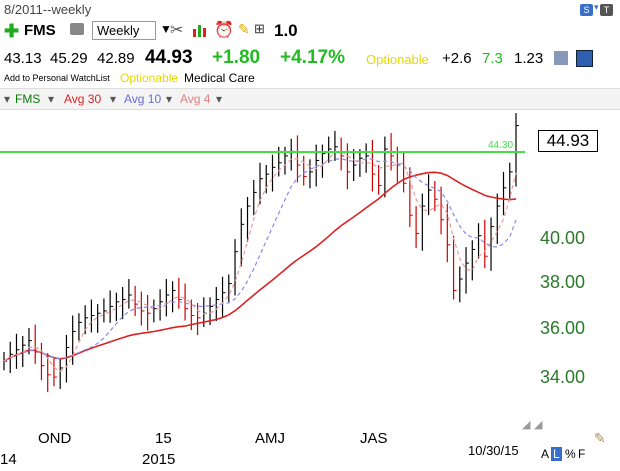 This screenshot has height=471, width=620. Describe the element at coordinates (177, 30) in the screenshot. I see `tools-icon: ✂` at that location.